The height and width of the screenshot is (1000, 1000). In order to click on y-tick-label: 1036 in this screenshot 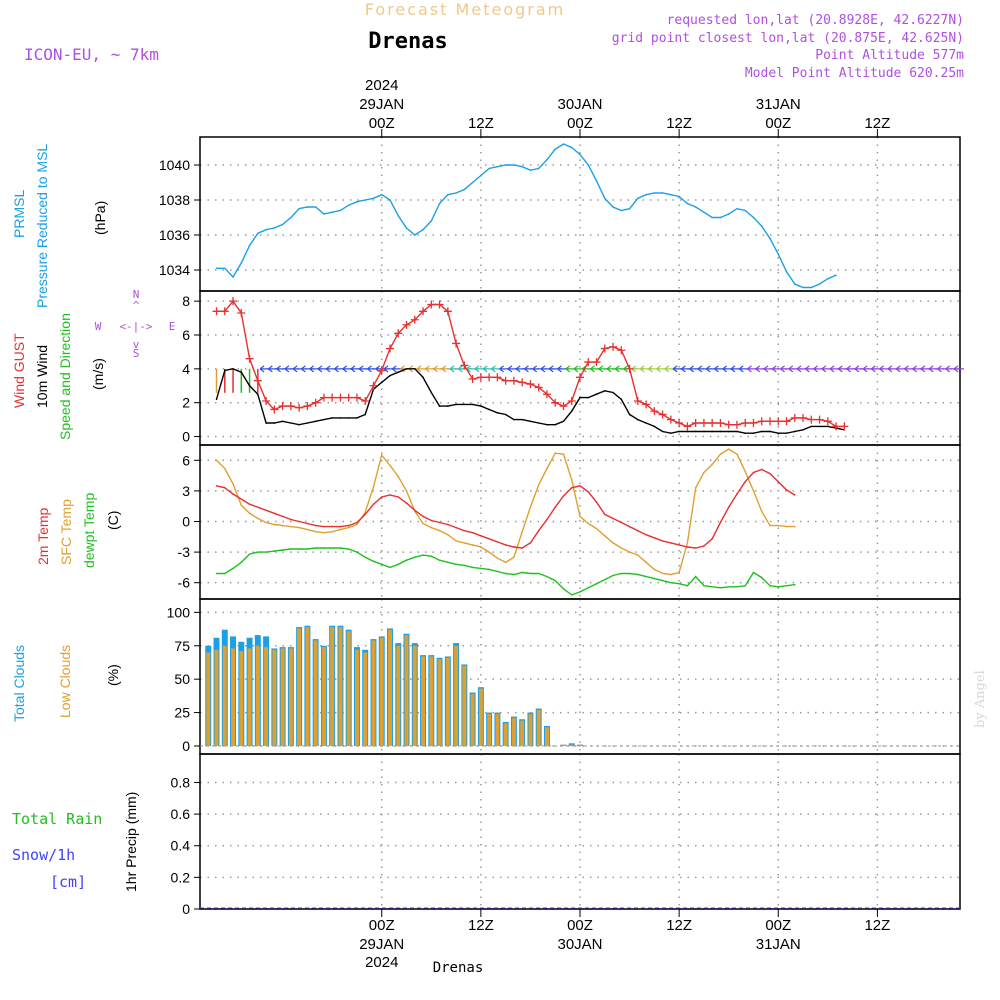, I will do `click(174, 235)`.